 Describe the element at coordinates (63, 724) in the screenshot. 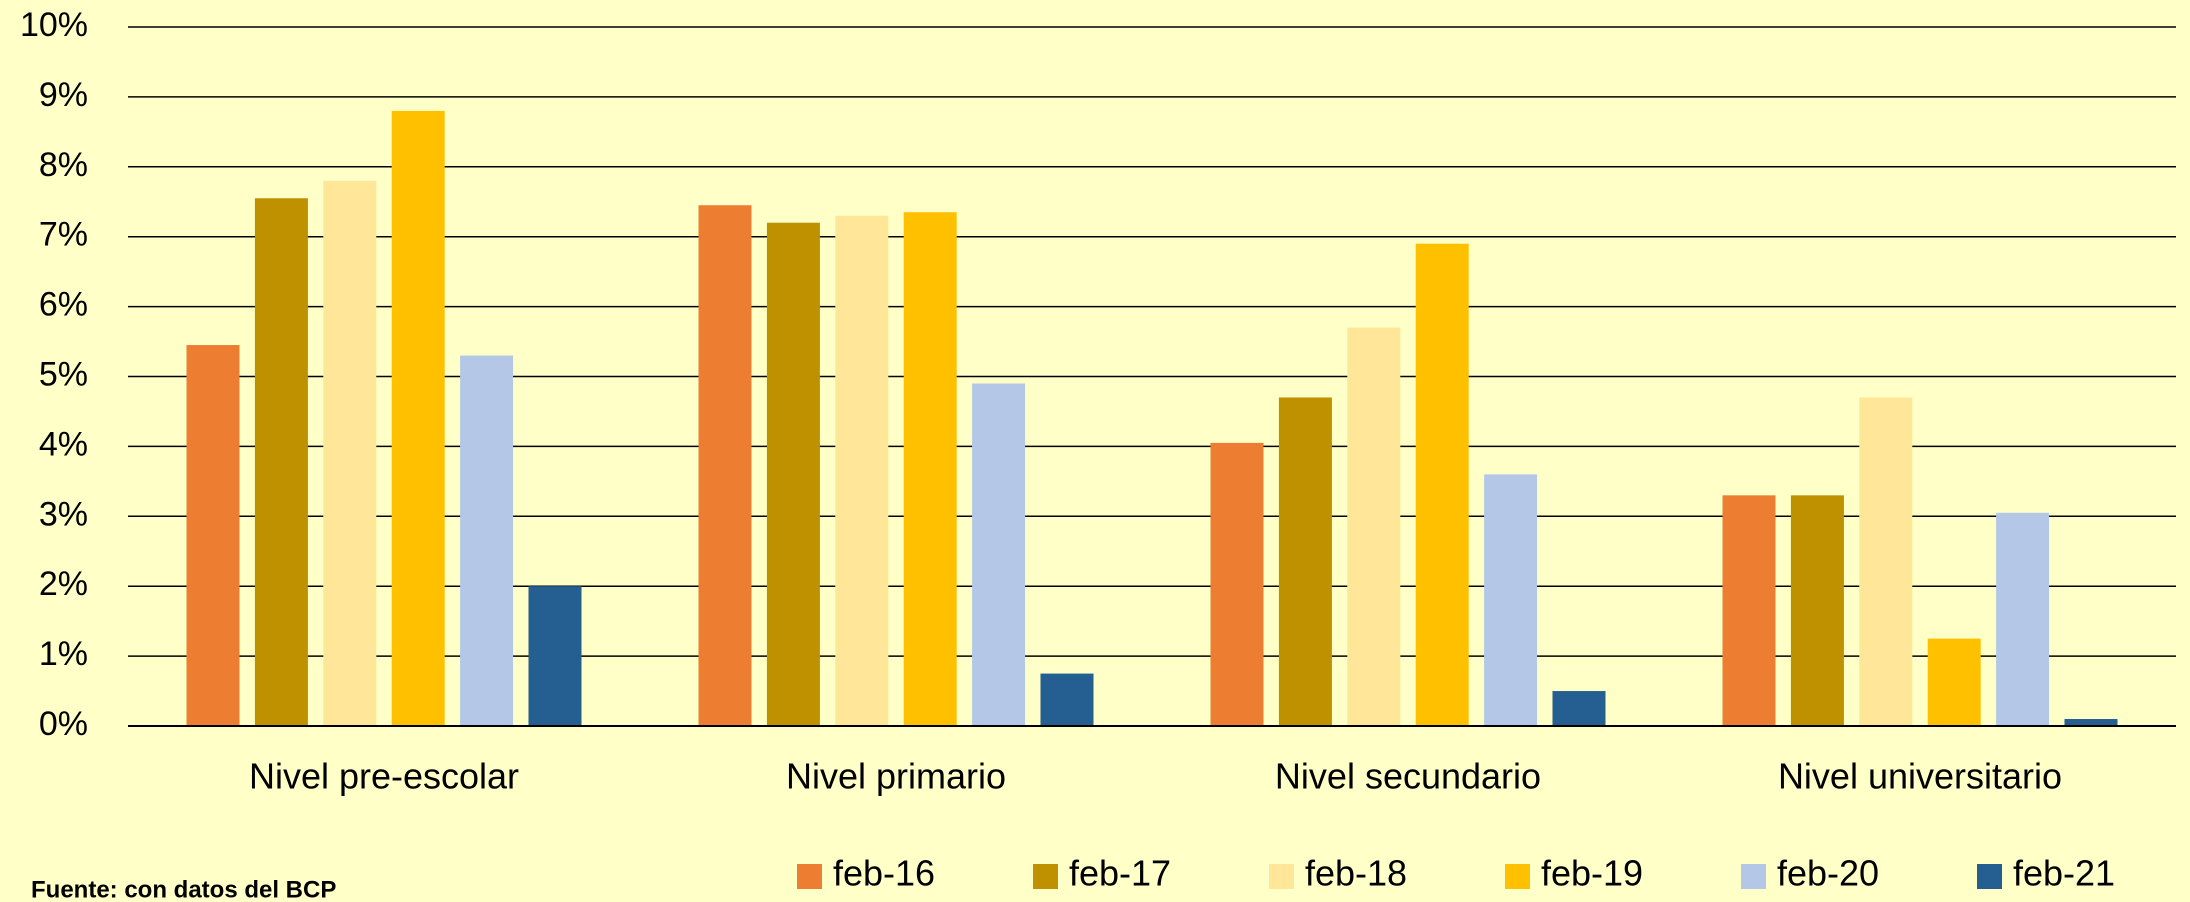

I see `y-tick-label: 0%` at that location.